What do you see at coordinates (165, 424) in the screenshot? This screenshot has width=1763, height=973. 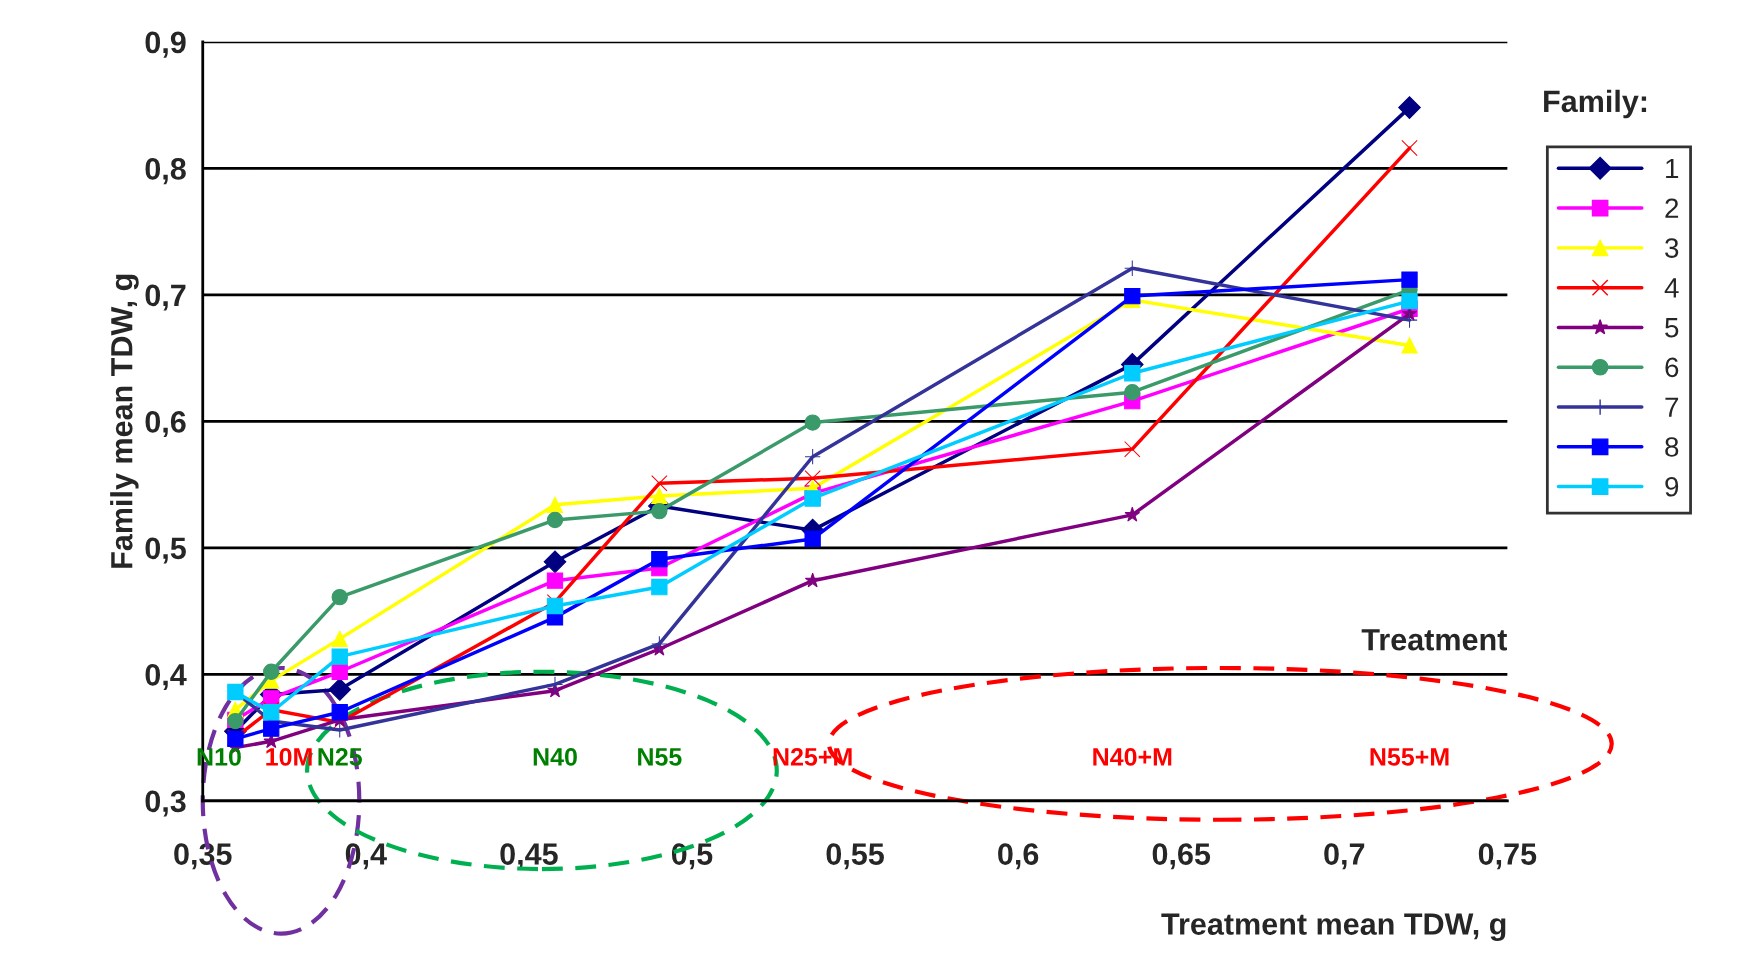 I see `y-tick-label: 0,6` at bounding box center [165, 424].